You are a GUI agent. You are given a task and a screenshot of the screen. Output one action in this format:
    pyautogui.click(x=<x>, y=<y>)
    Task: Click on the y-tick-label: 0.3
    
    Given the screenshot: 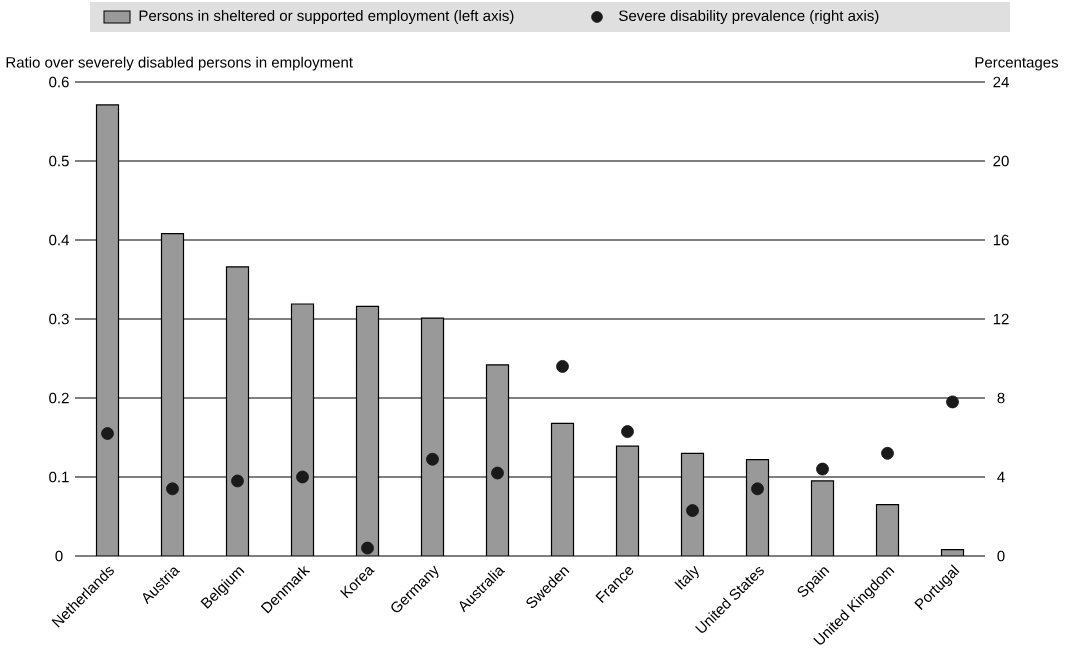 What is the action you would take?
    pyautogui.click(x=59, y=319)
    